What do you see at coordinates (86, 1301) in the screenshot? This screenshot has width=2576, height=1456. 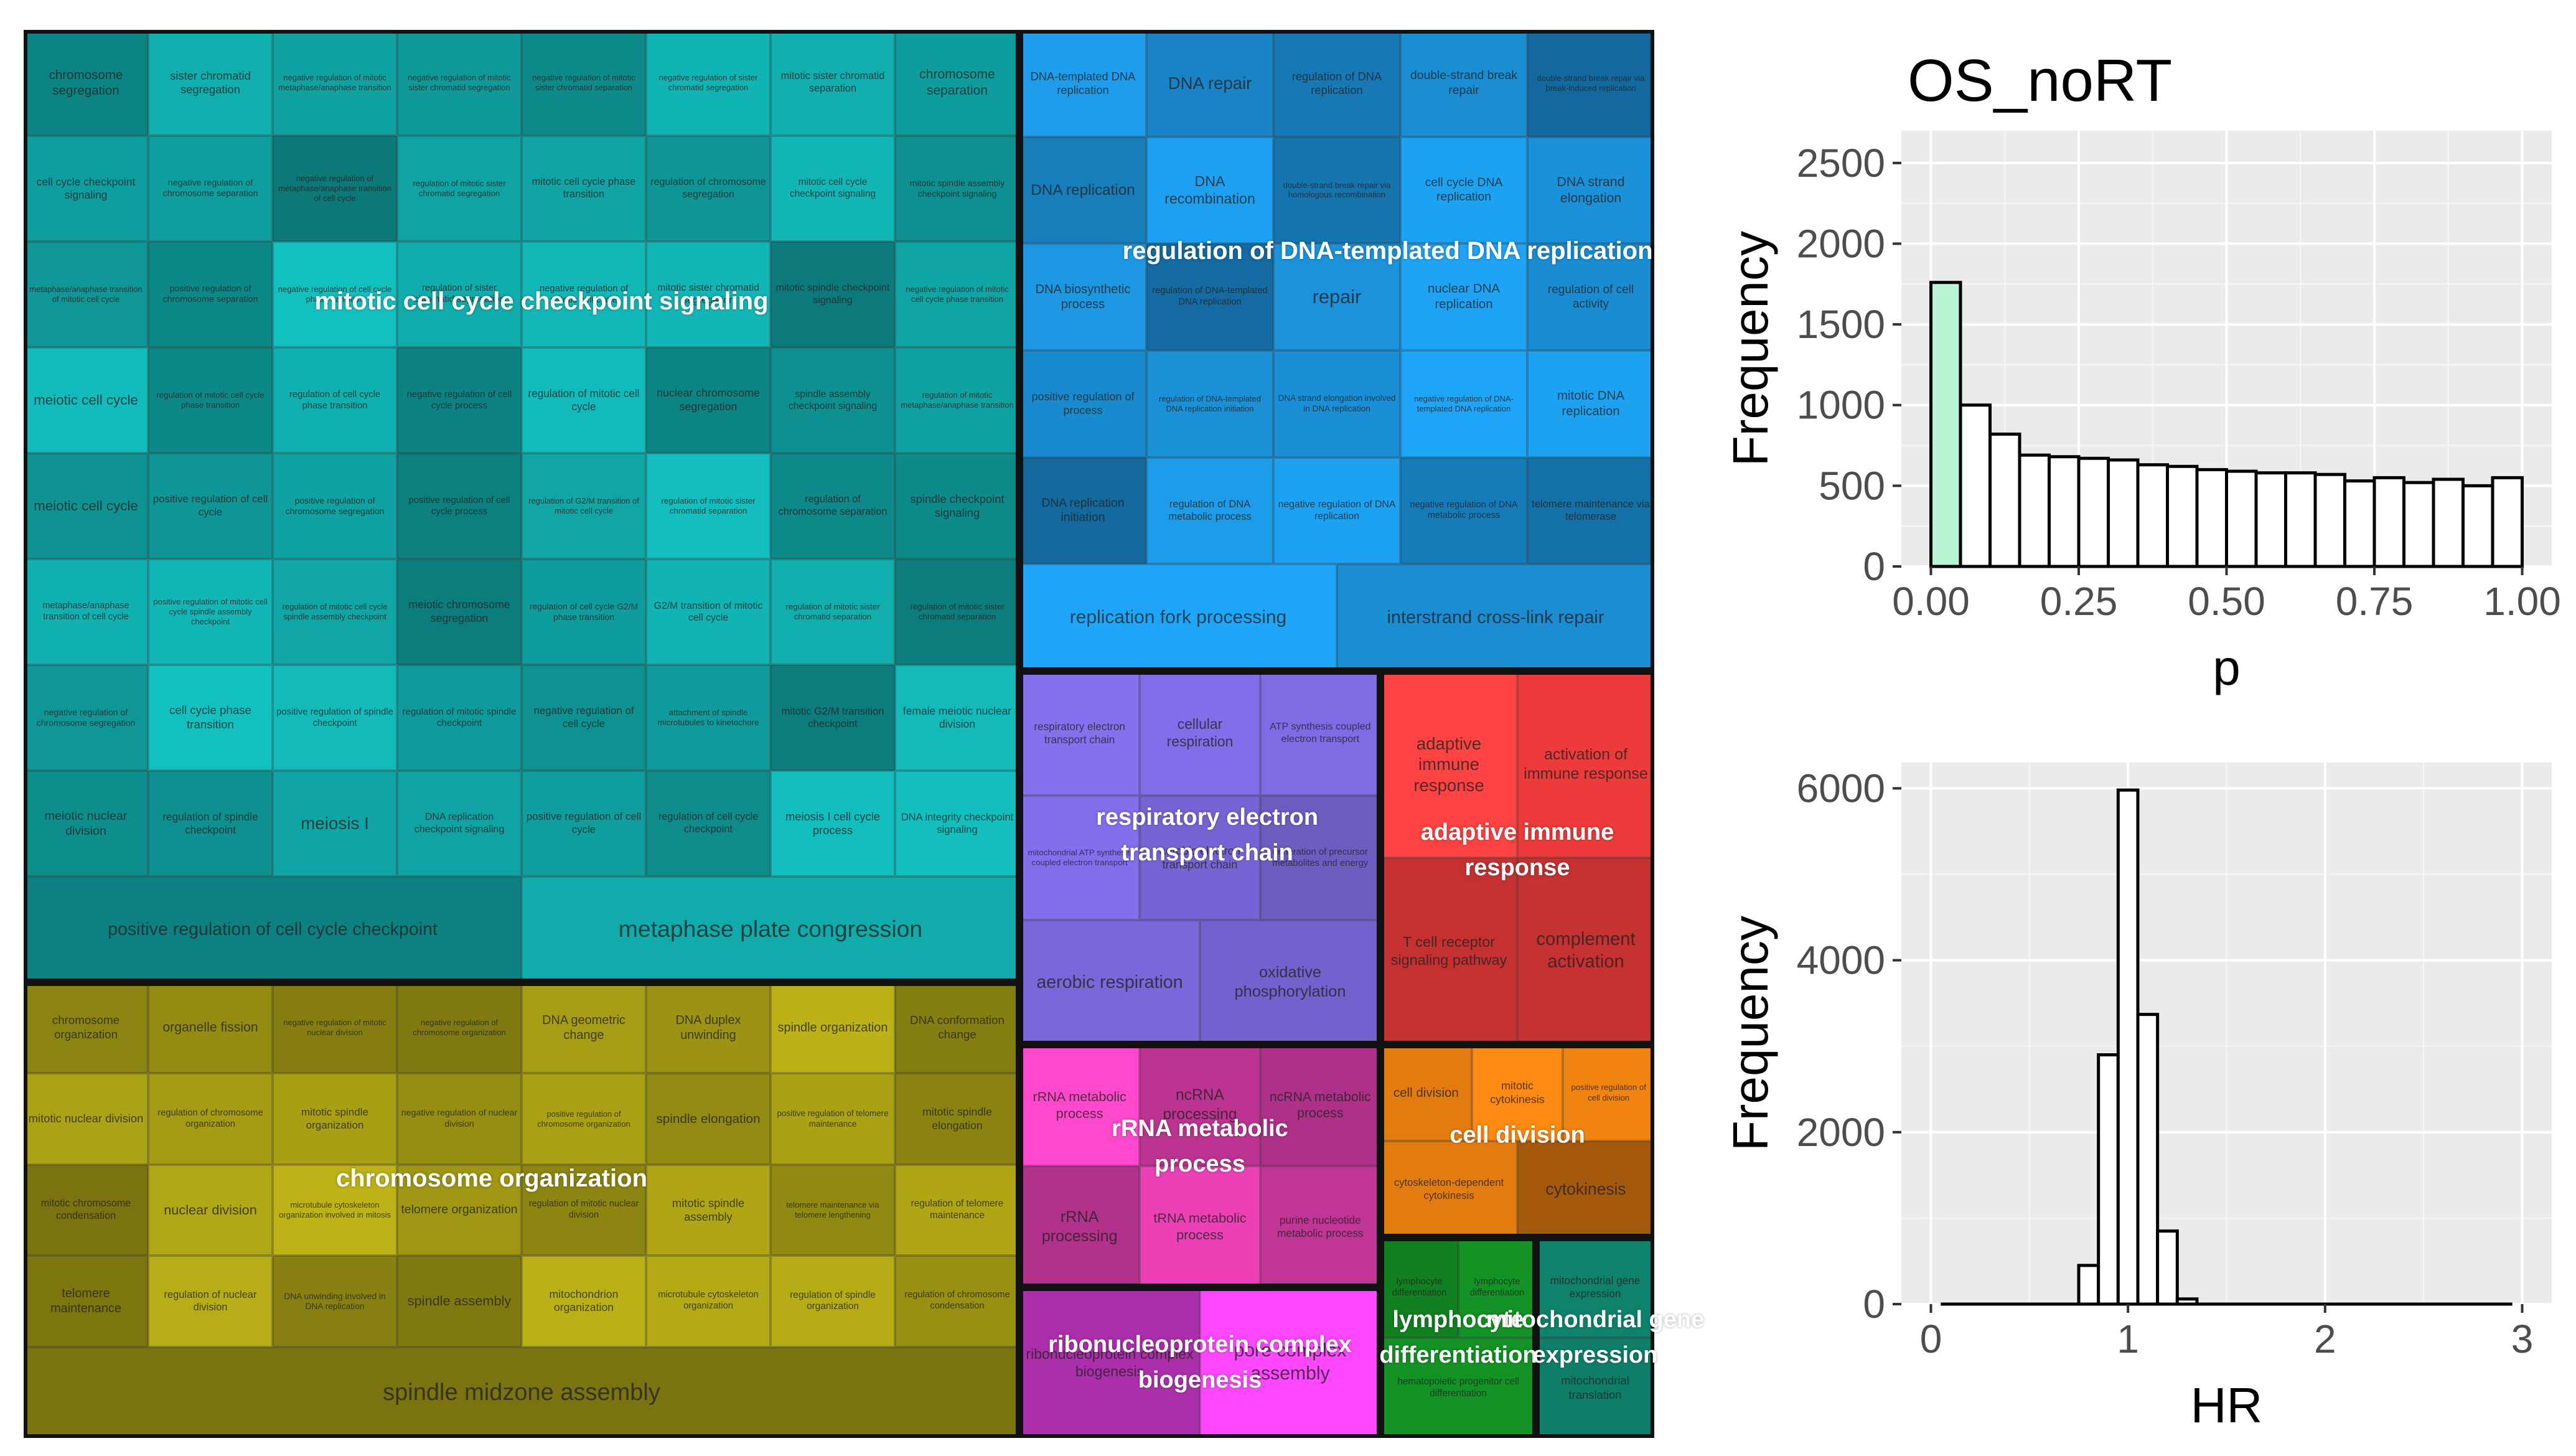 I see `treemap-tile-telomere-maintenance: telomere maintenance` at bounding box center [86, 1301].